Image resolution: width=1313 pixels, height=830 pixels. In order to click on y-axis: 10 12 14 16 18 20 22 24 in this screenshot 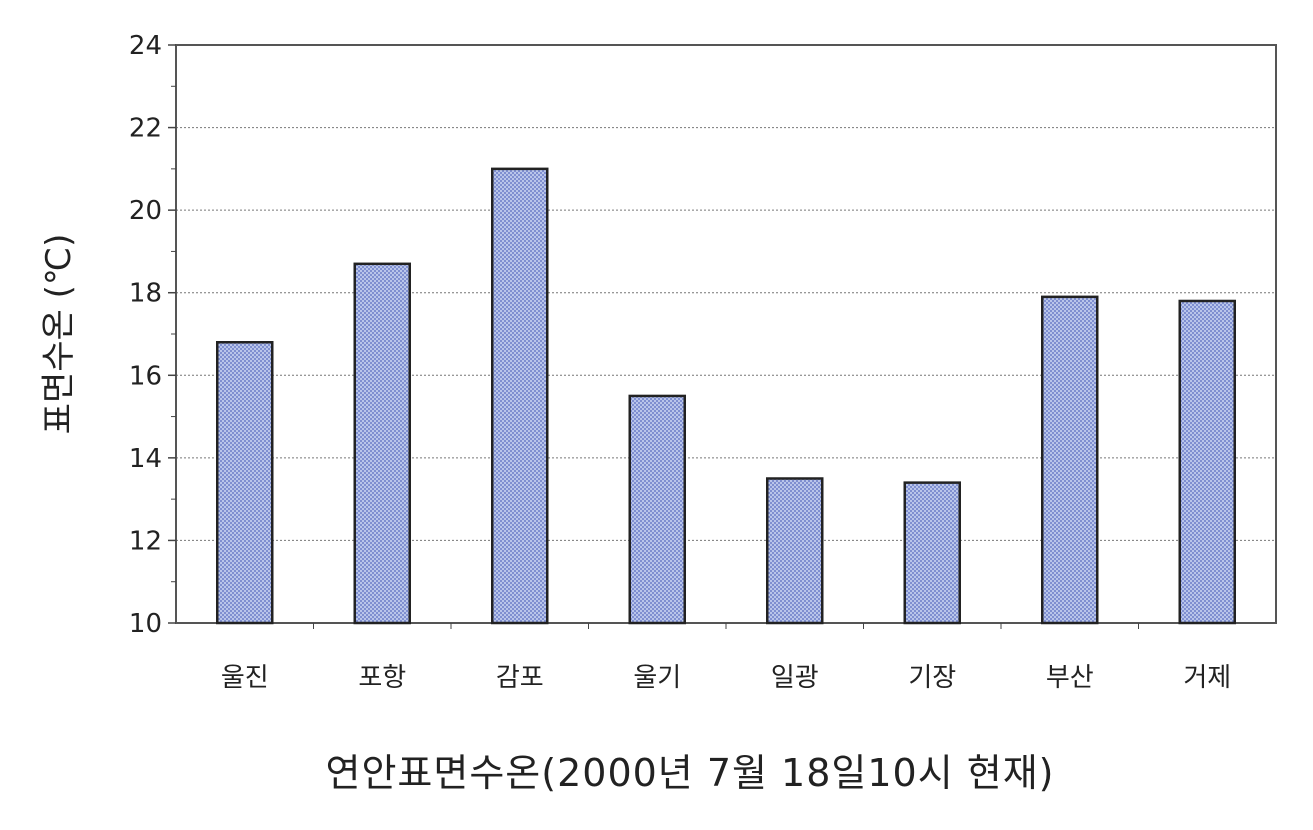, I will do `click(152, 335)`.